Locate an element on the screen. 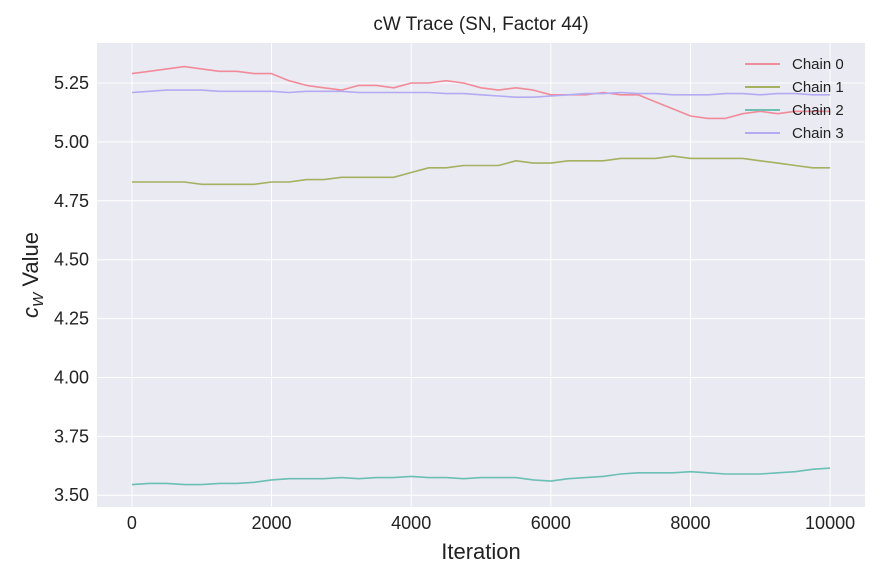  legend-label: Chain 3 is located at coordinates (818, 133).